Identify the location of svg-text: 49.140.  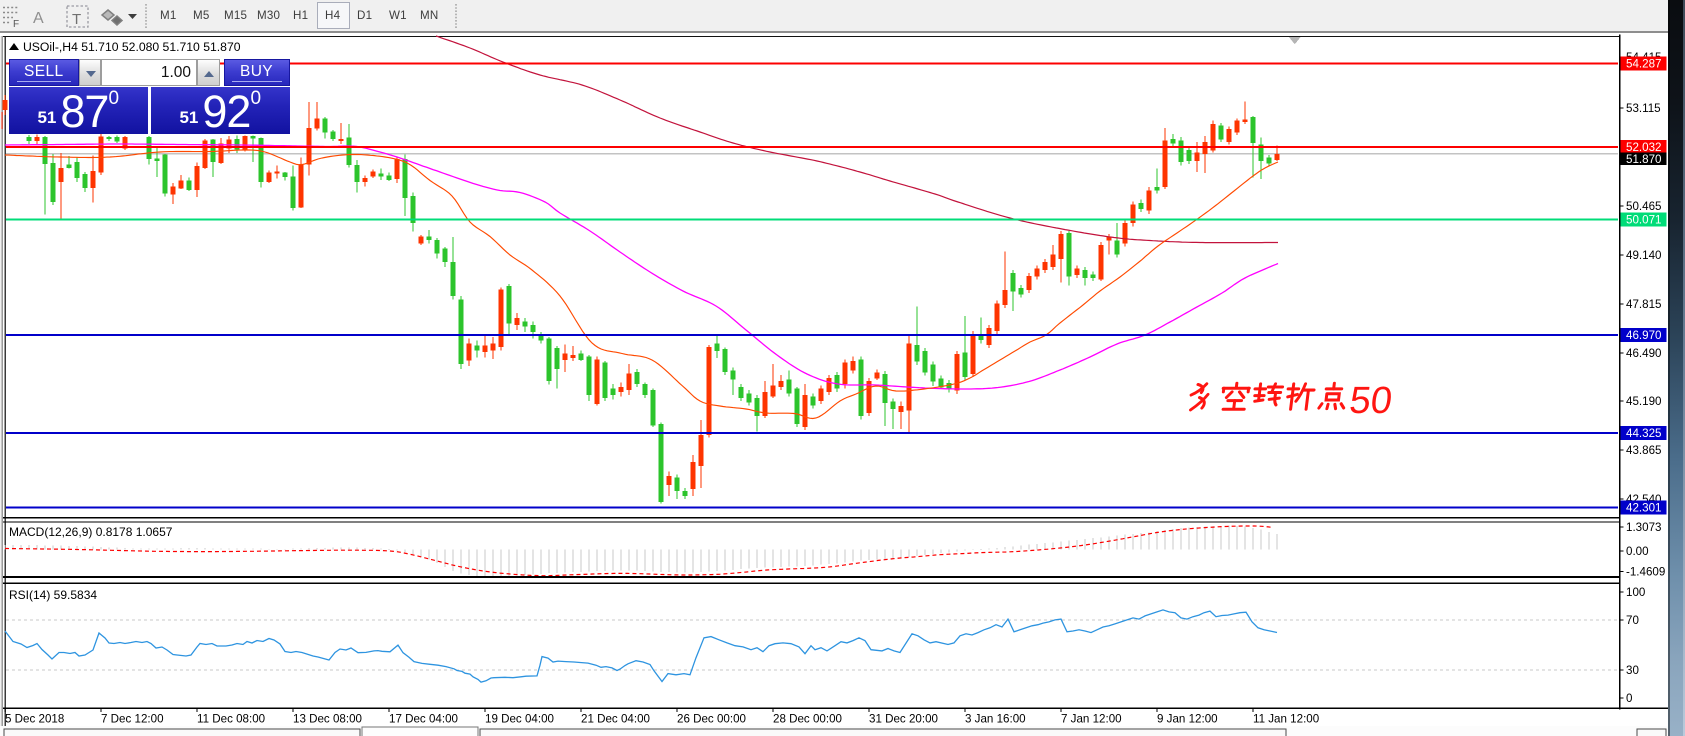
(1643, 255).